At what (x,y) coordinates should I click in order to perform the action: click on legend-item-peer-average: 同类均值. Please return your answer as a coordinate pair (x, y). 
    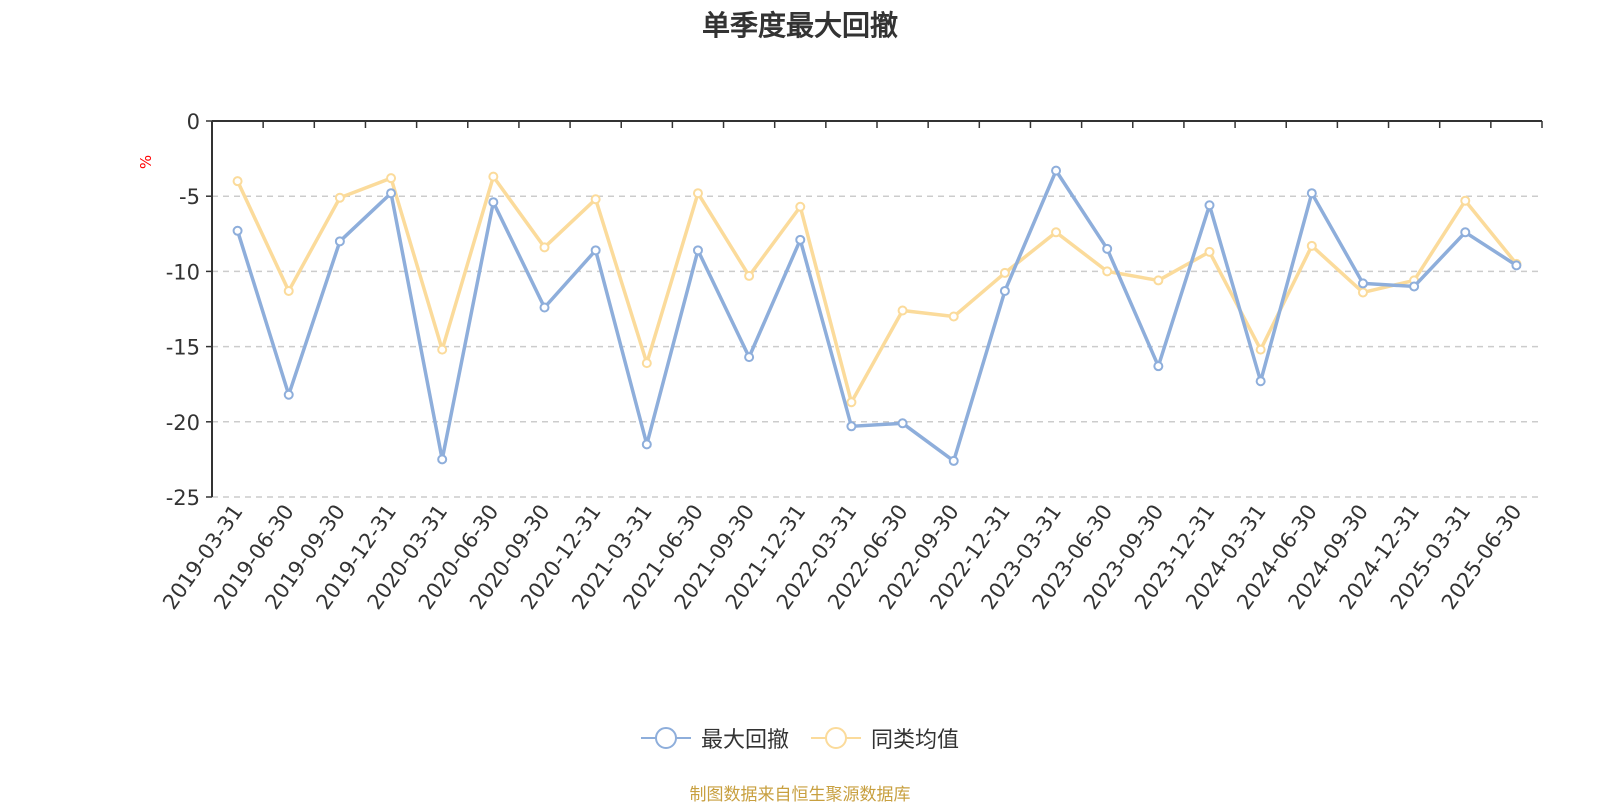
    Looking at the image, I should click on (885, 738).